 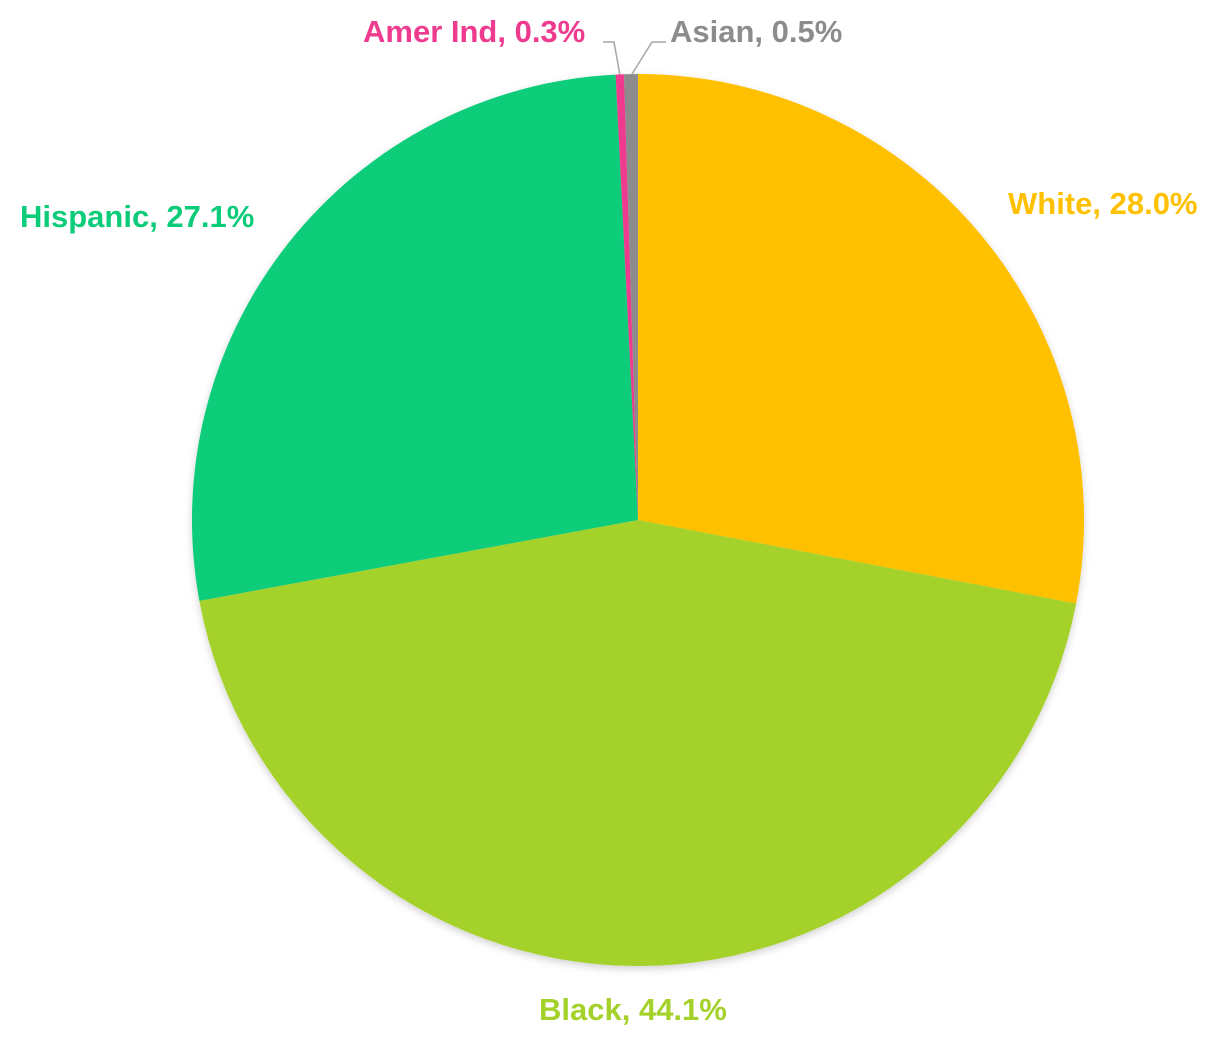 What do you see at coordinates (1103, 203) in the screenshot?
I see `slice-label-white: White, 28.0%` at bounding box center [1103, 203].